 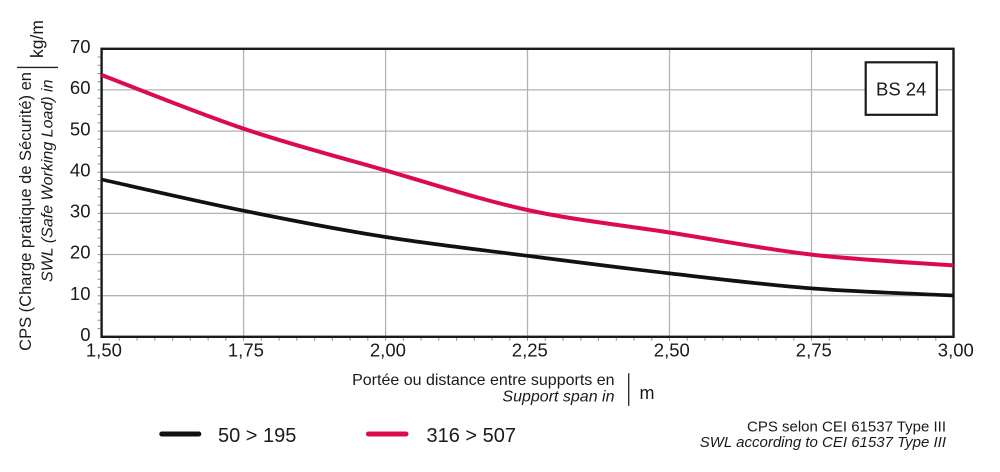 I want to click on svg-text: SWL (Safe Working Load) in, so click(x=48, y=180).